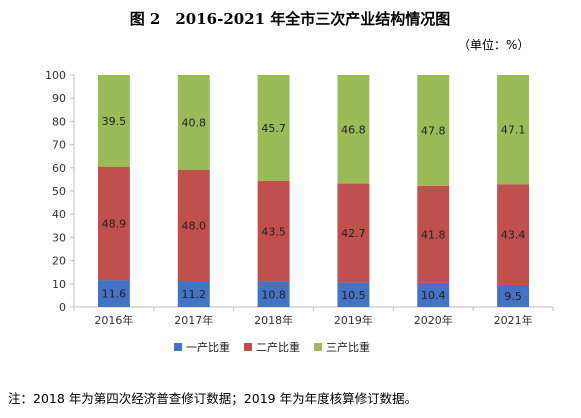 This screenshot has height=418, width=581. I want to click on data-label: 43.5, so click(273, 231).